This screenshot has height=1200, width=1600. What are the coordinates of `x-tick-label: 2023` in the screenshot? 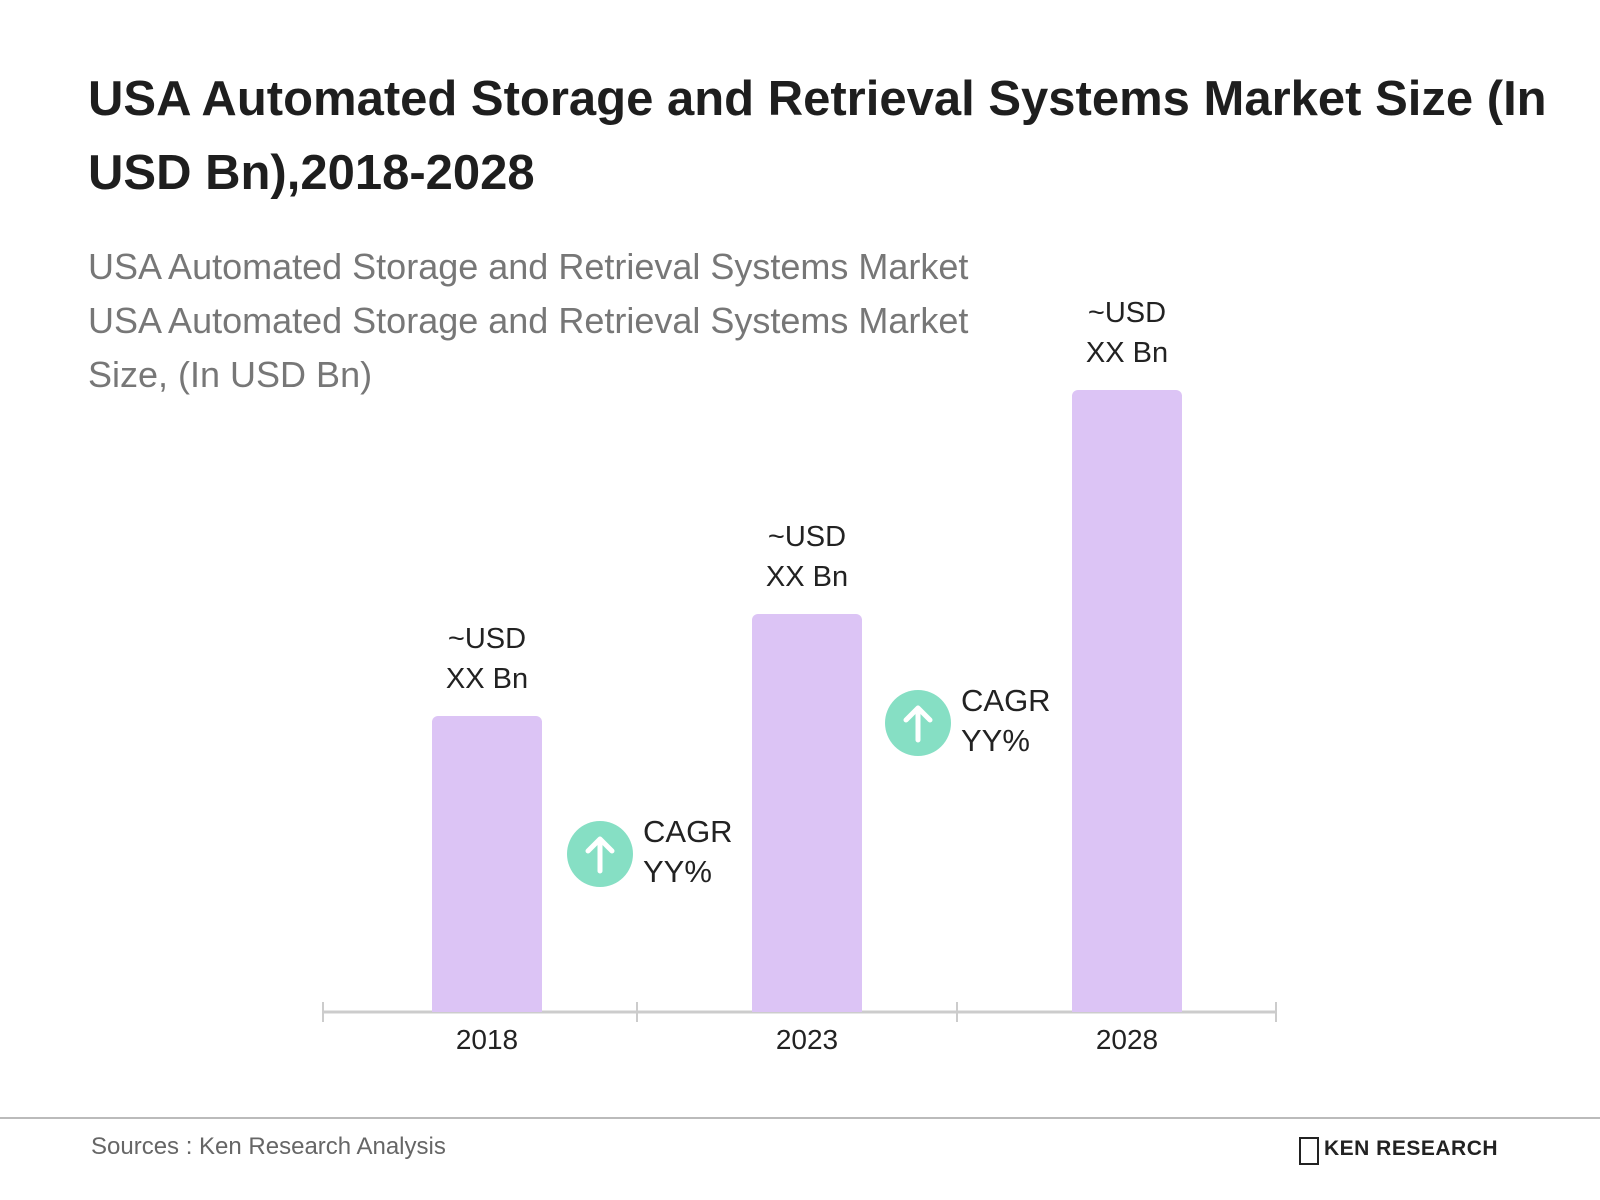 It's located at (807, 1039).